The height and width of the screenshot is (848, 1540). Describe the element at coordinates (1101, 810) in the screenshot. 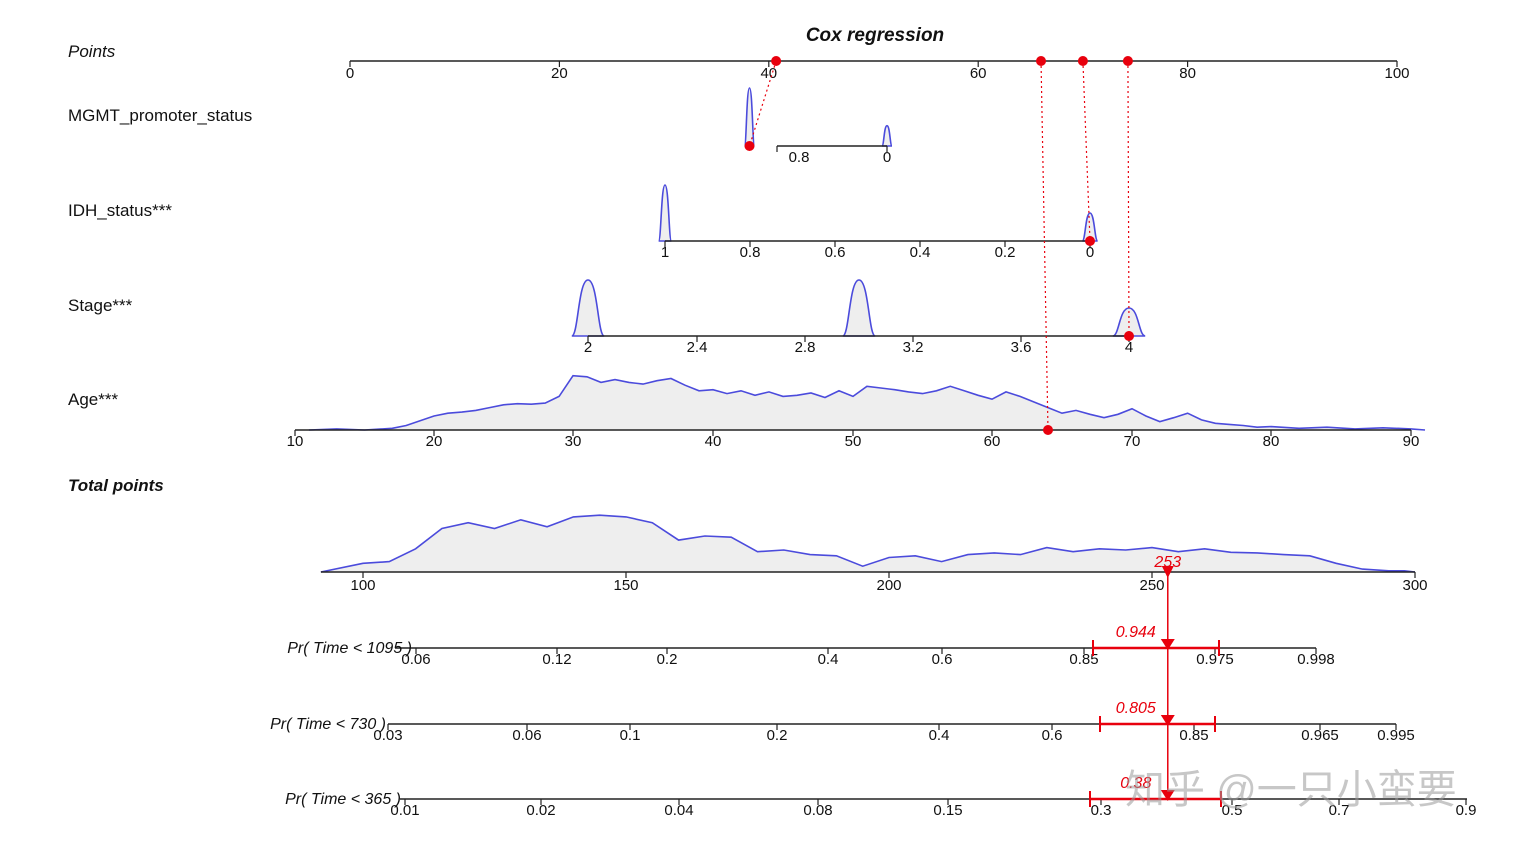

I see `probability-tick-label: 0.3` at that location.